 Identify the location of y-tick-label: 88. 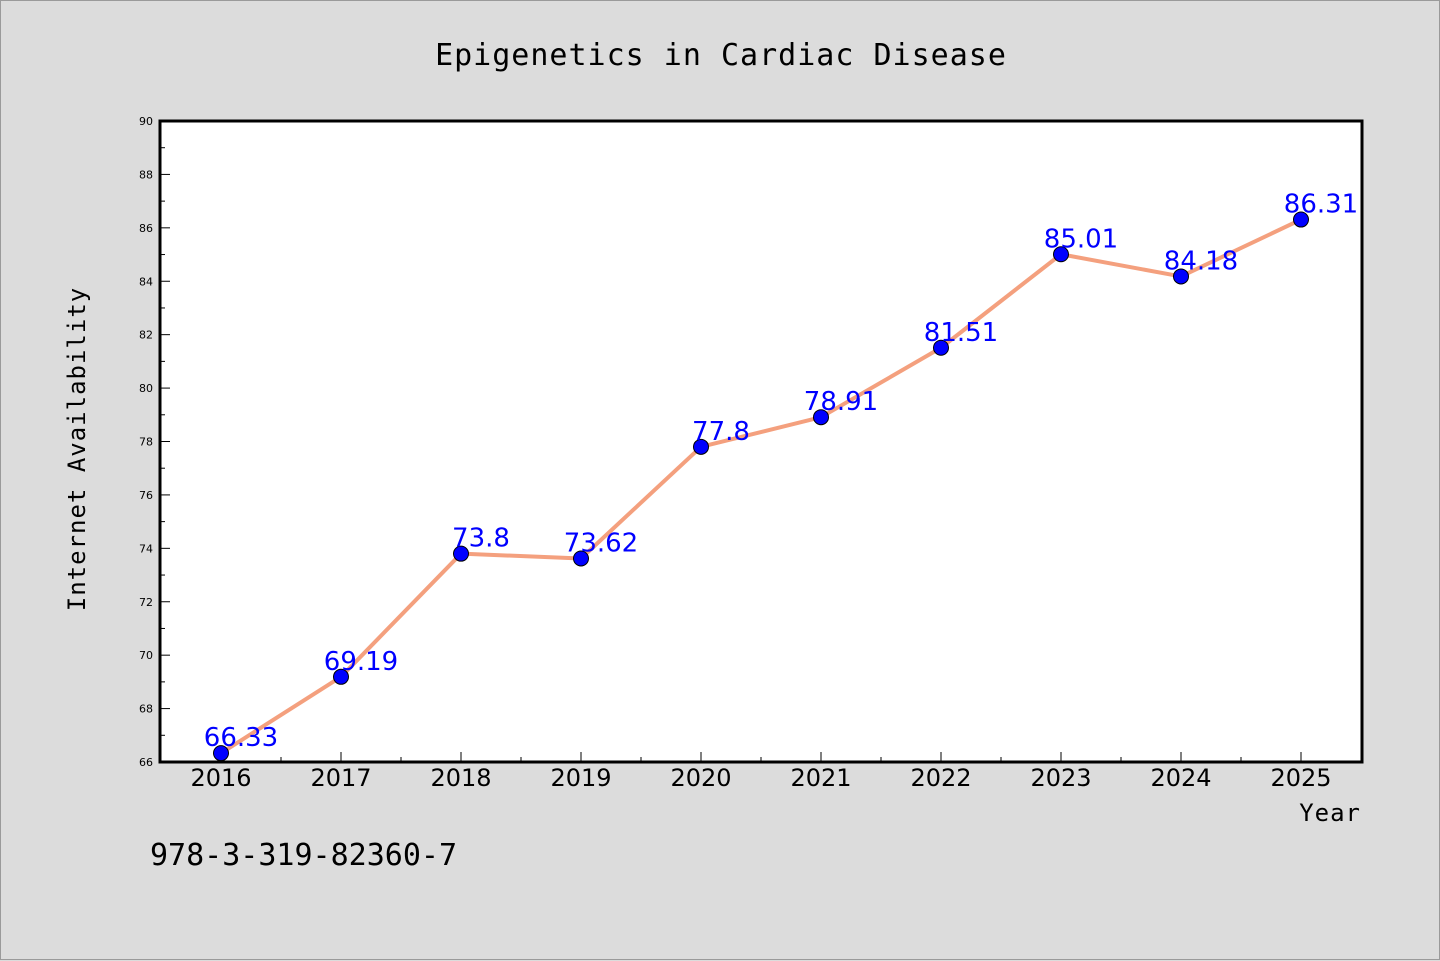
(146, 174).